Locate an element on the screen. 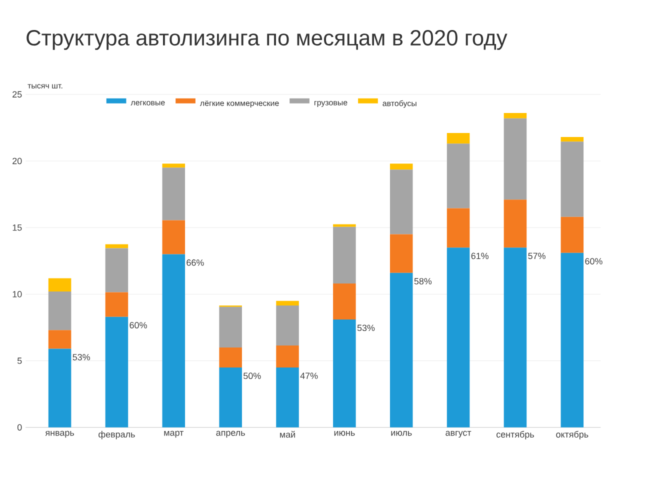 The width and height of the screenshot is (670, 502). x-tick-label: январь is located at coordinates (59, 434).